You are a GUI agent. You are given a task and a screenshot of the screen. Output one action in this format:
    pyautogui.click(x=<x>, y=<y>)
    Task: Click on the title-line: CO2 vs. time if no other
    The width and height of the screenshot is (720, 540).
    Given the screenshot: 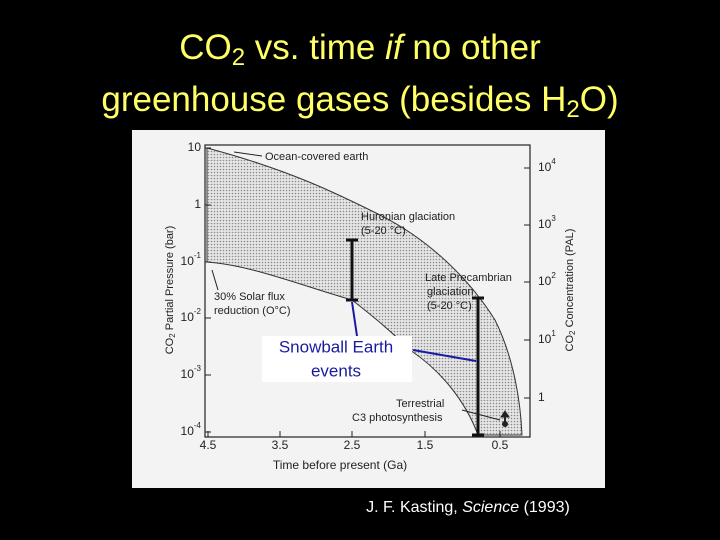 What is the action you would take?
    pyautogui.click(x=360, y=48)
    